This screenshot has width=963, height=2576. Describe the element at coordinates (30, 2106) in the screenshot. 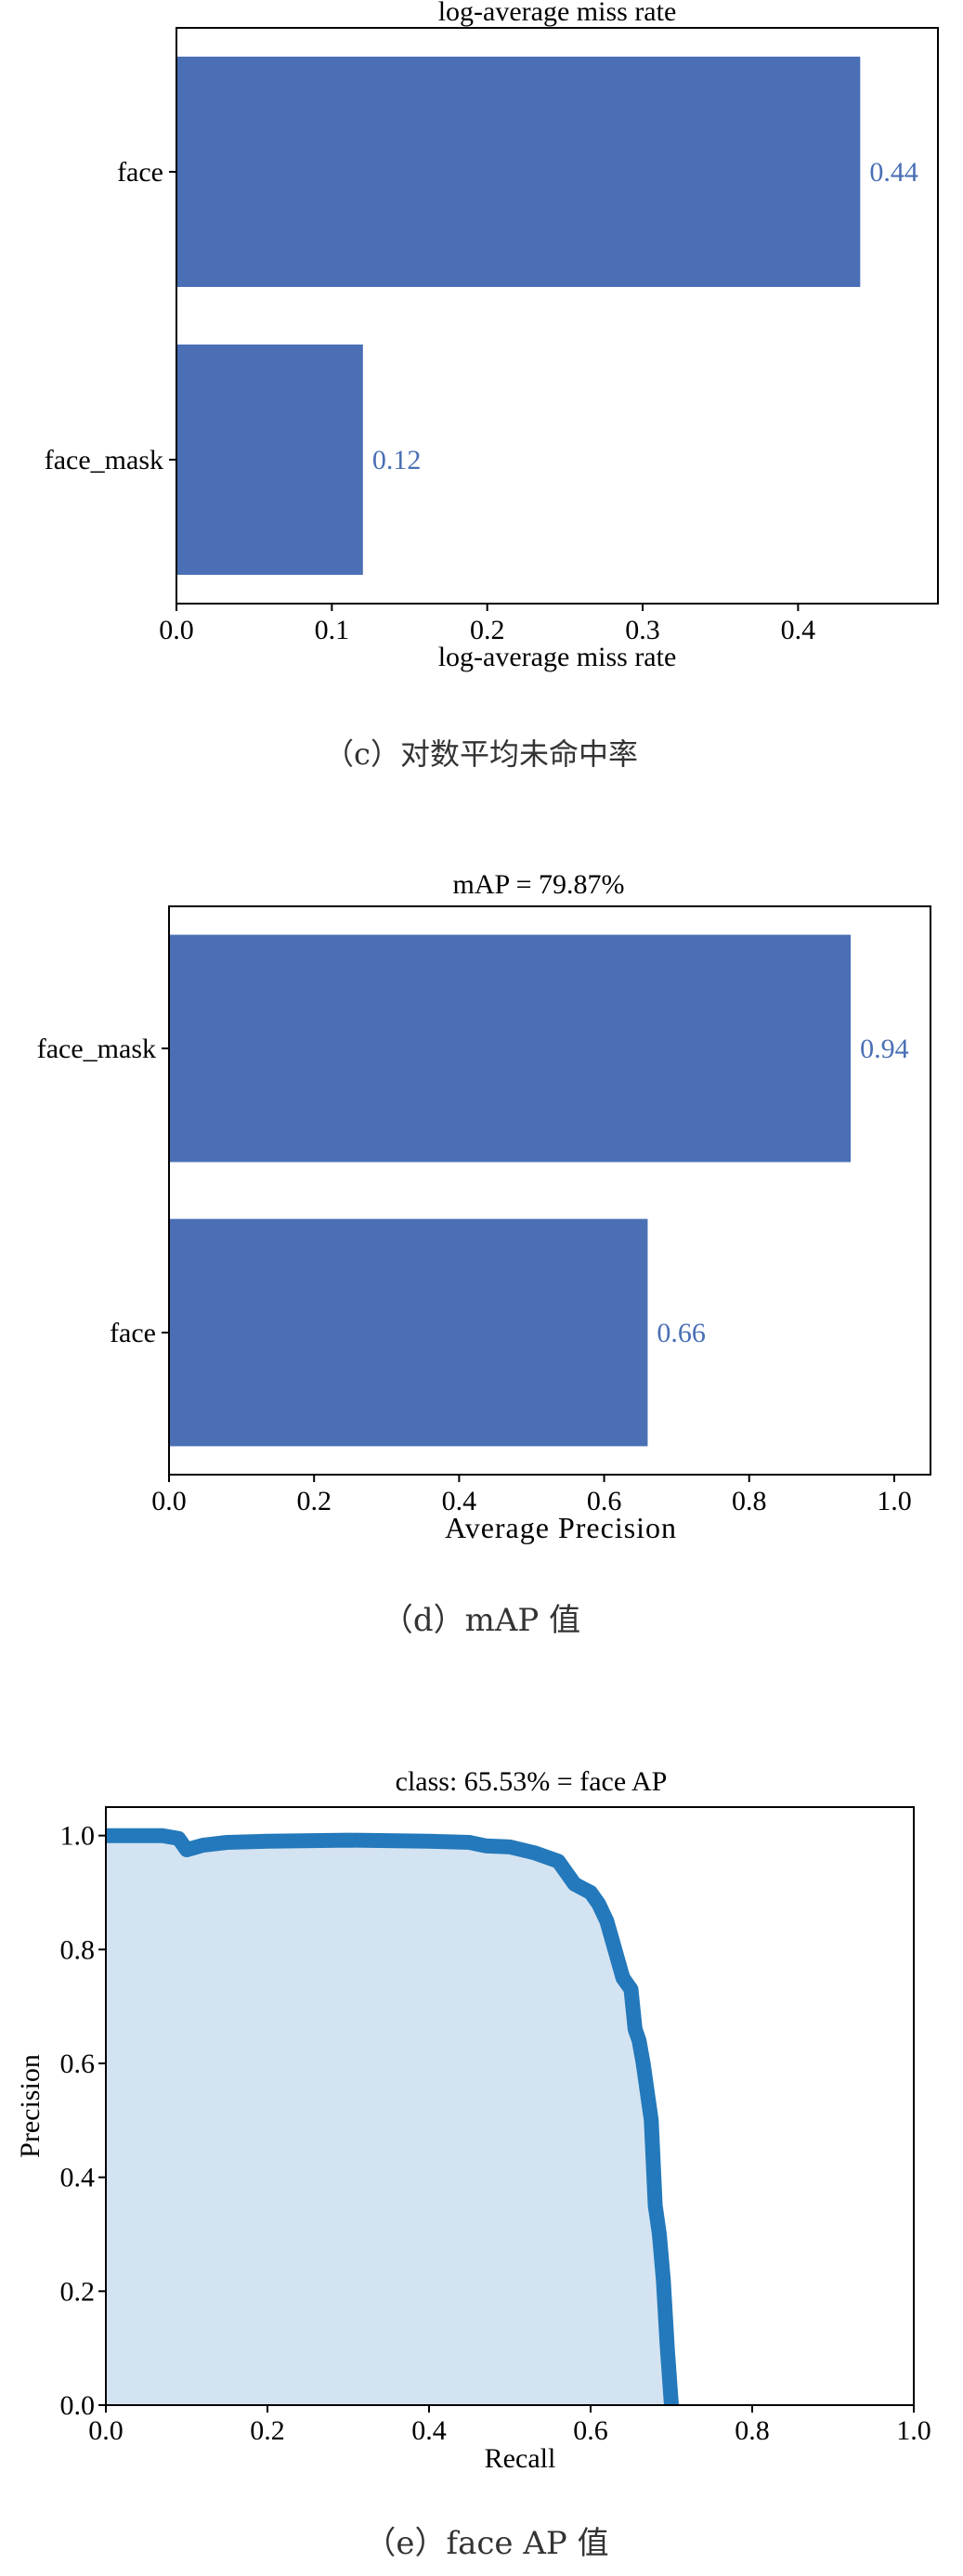

I see `chart-e-ylabel: Precision` at that location.